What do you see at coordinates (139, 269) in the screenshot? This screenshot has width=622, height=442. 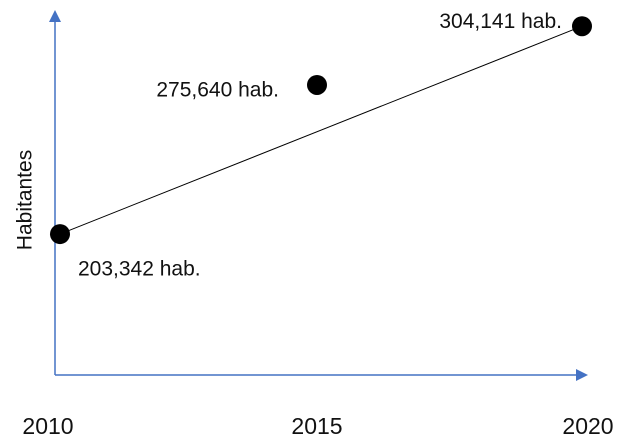 I see `data-label: 203,342 hab.` at bounding box center [139, 269].